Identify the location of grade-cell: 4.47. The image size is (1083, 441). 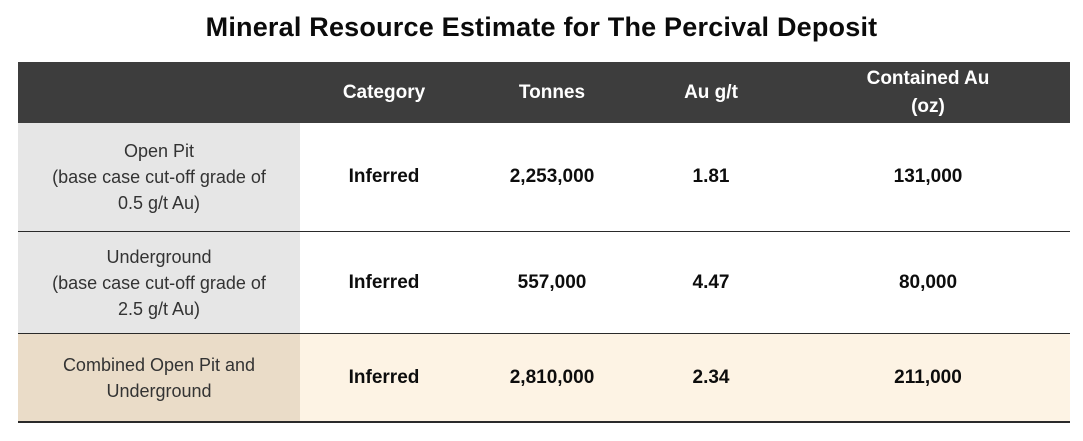
(711, 282).